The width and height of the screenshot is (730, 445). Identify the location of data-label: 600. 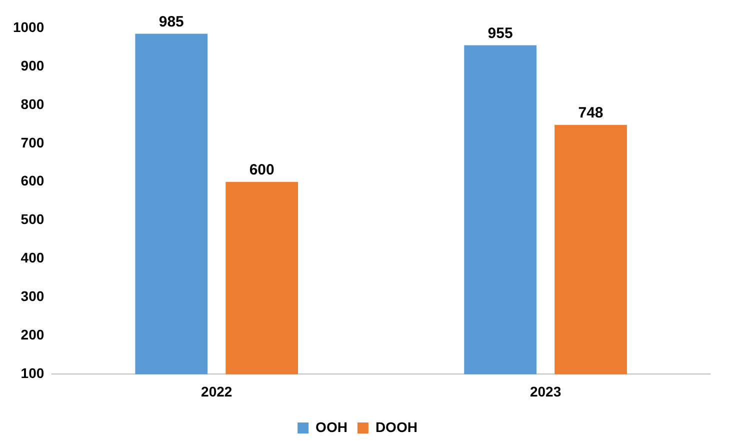
(261, 170).